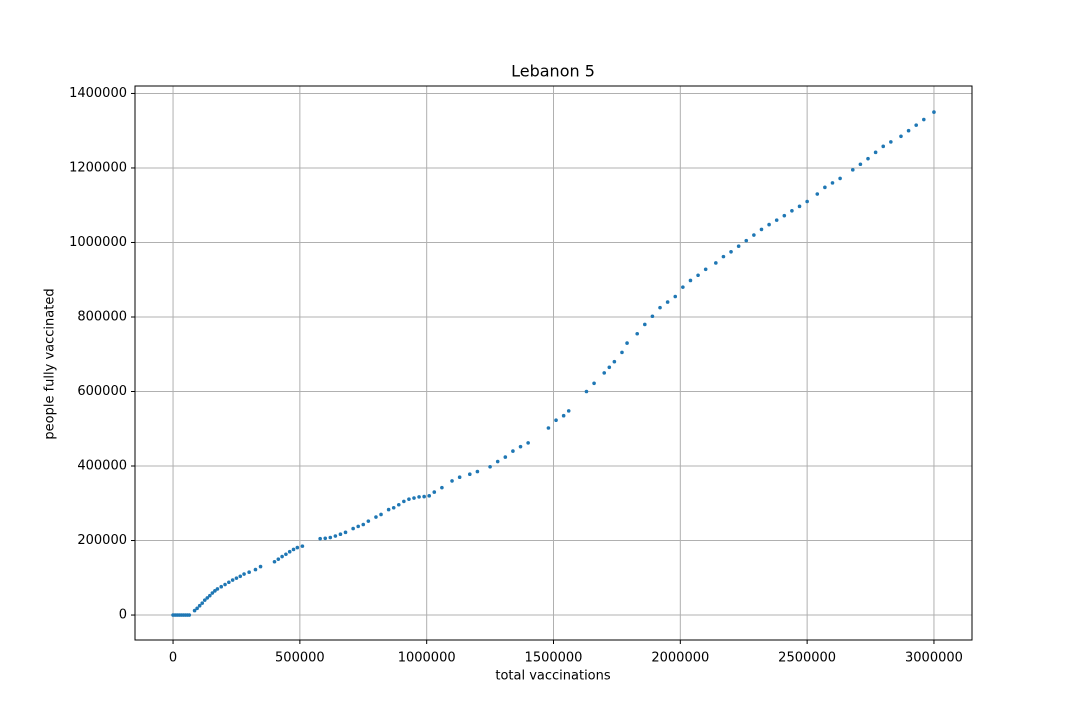 This screenshot has width=1080, height=724. What do you see at coordinates (98, 167) in the screenshot?
I see `y-tick-label: 1200000` at bounding box center [98, 167].